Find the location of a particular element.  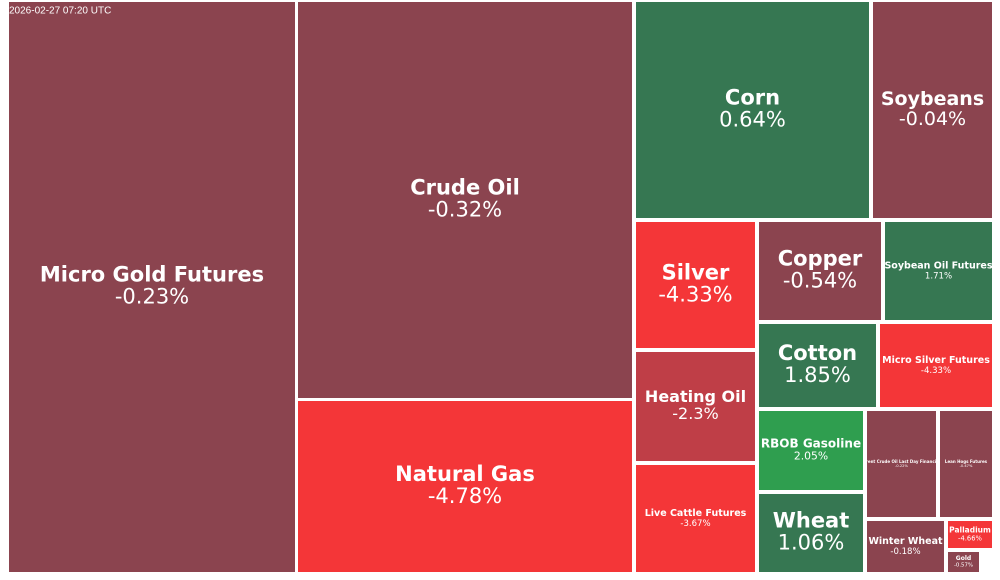

tile-change: -0.23% is located at coordinates (152, 297).